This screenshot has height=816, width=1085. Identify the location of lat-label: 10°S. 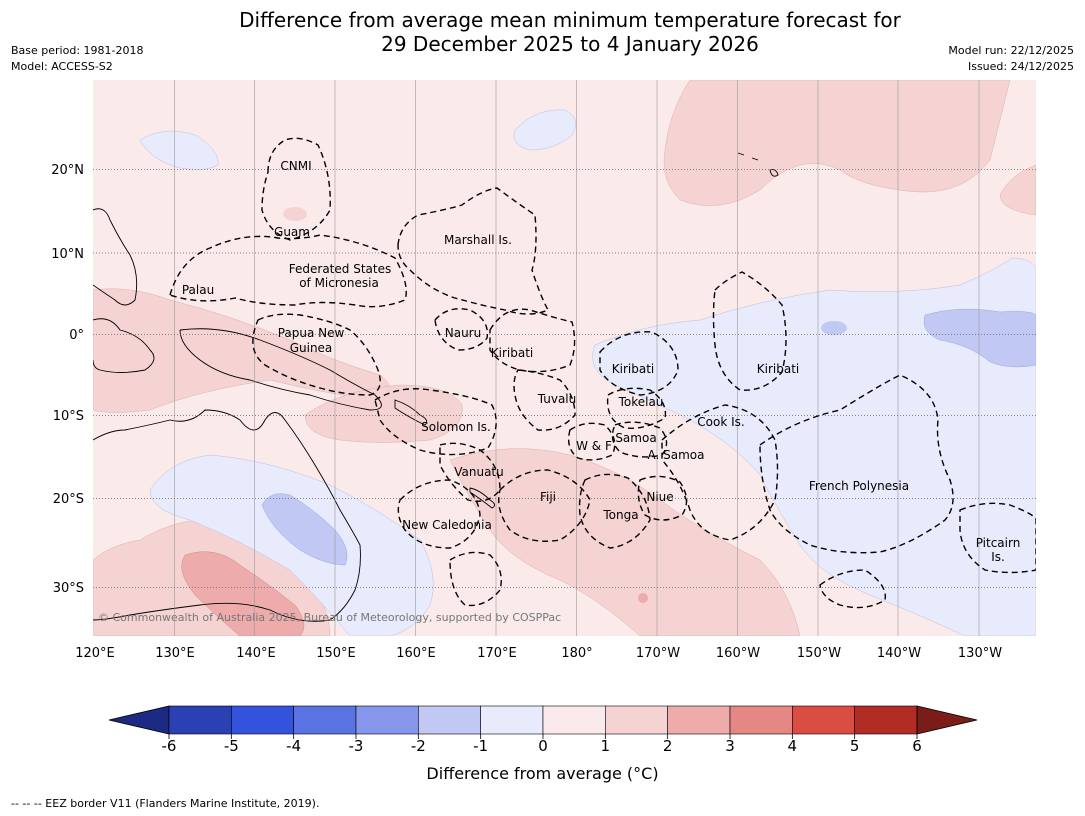
(68, 416).